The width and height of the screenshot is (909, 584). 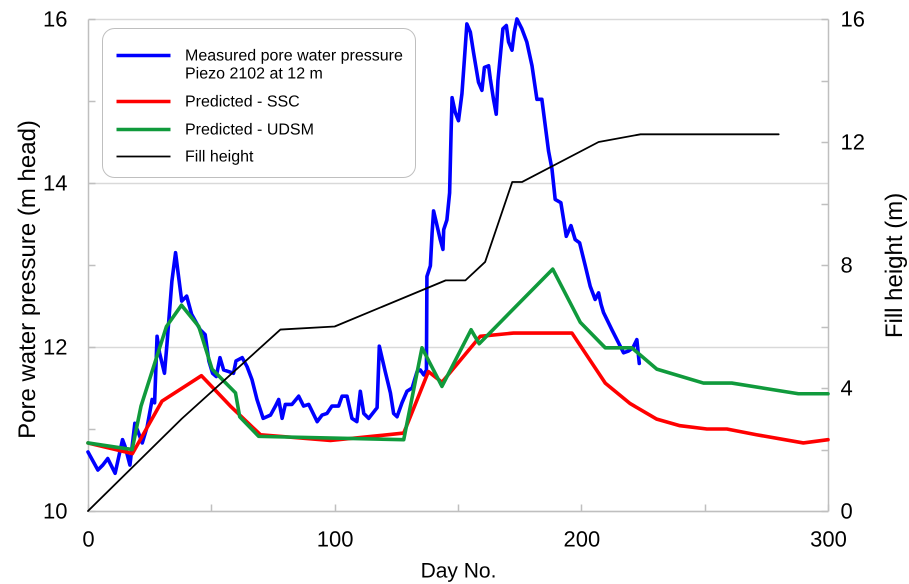 What do you see at coordinates (581, 539) in the screenshot?
I see `x-tick-label: 200` at bounding box center [581, 539].